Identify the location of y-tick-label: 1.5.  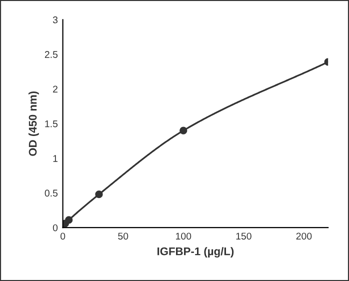
(51, 124).